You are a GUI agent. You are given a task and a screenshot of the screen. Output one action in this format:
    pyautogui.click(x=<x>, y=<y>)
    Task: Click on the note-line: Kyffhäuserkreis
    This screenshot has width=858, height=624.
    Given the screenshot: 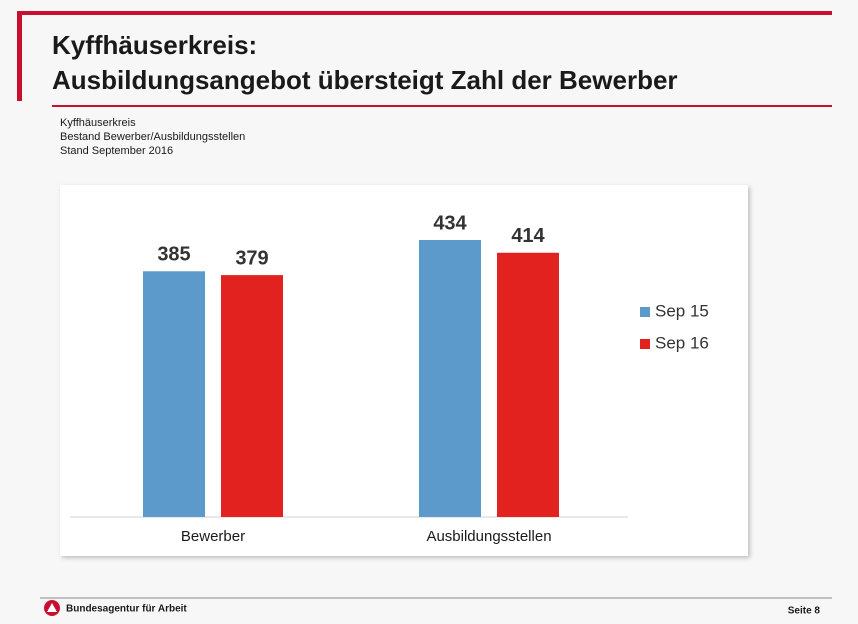 What is the action you would take?
    pyautogui.click(x=98, y=123)
    